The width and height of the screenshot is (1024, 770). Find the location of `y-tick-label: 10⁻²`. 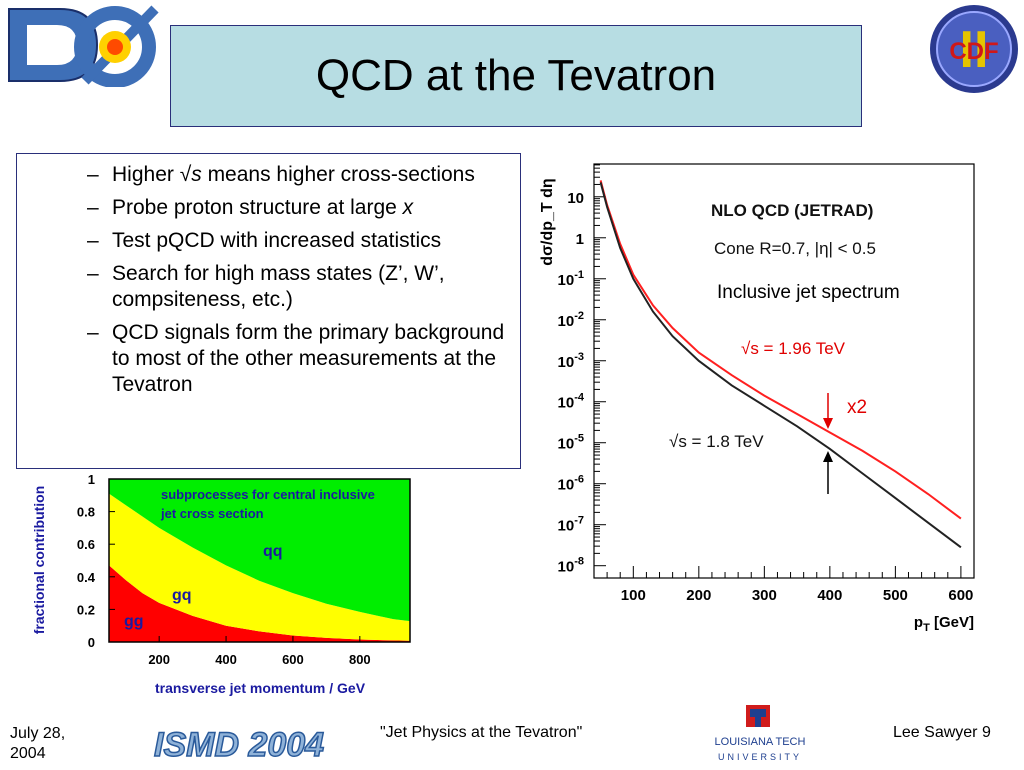

y-tick-label: 10⁻² is located at coordinates (571, 320).